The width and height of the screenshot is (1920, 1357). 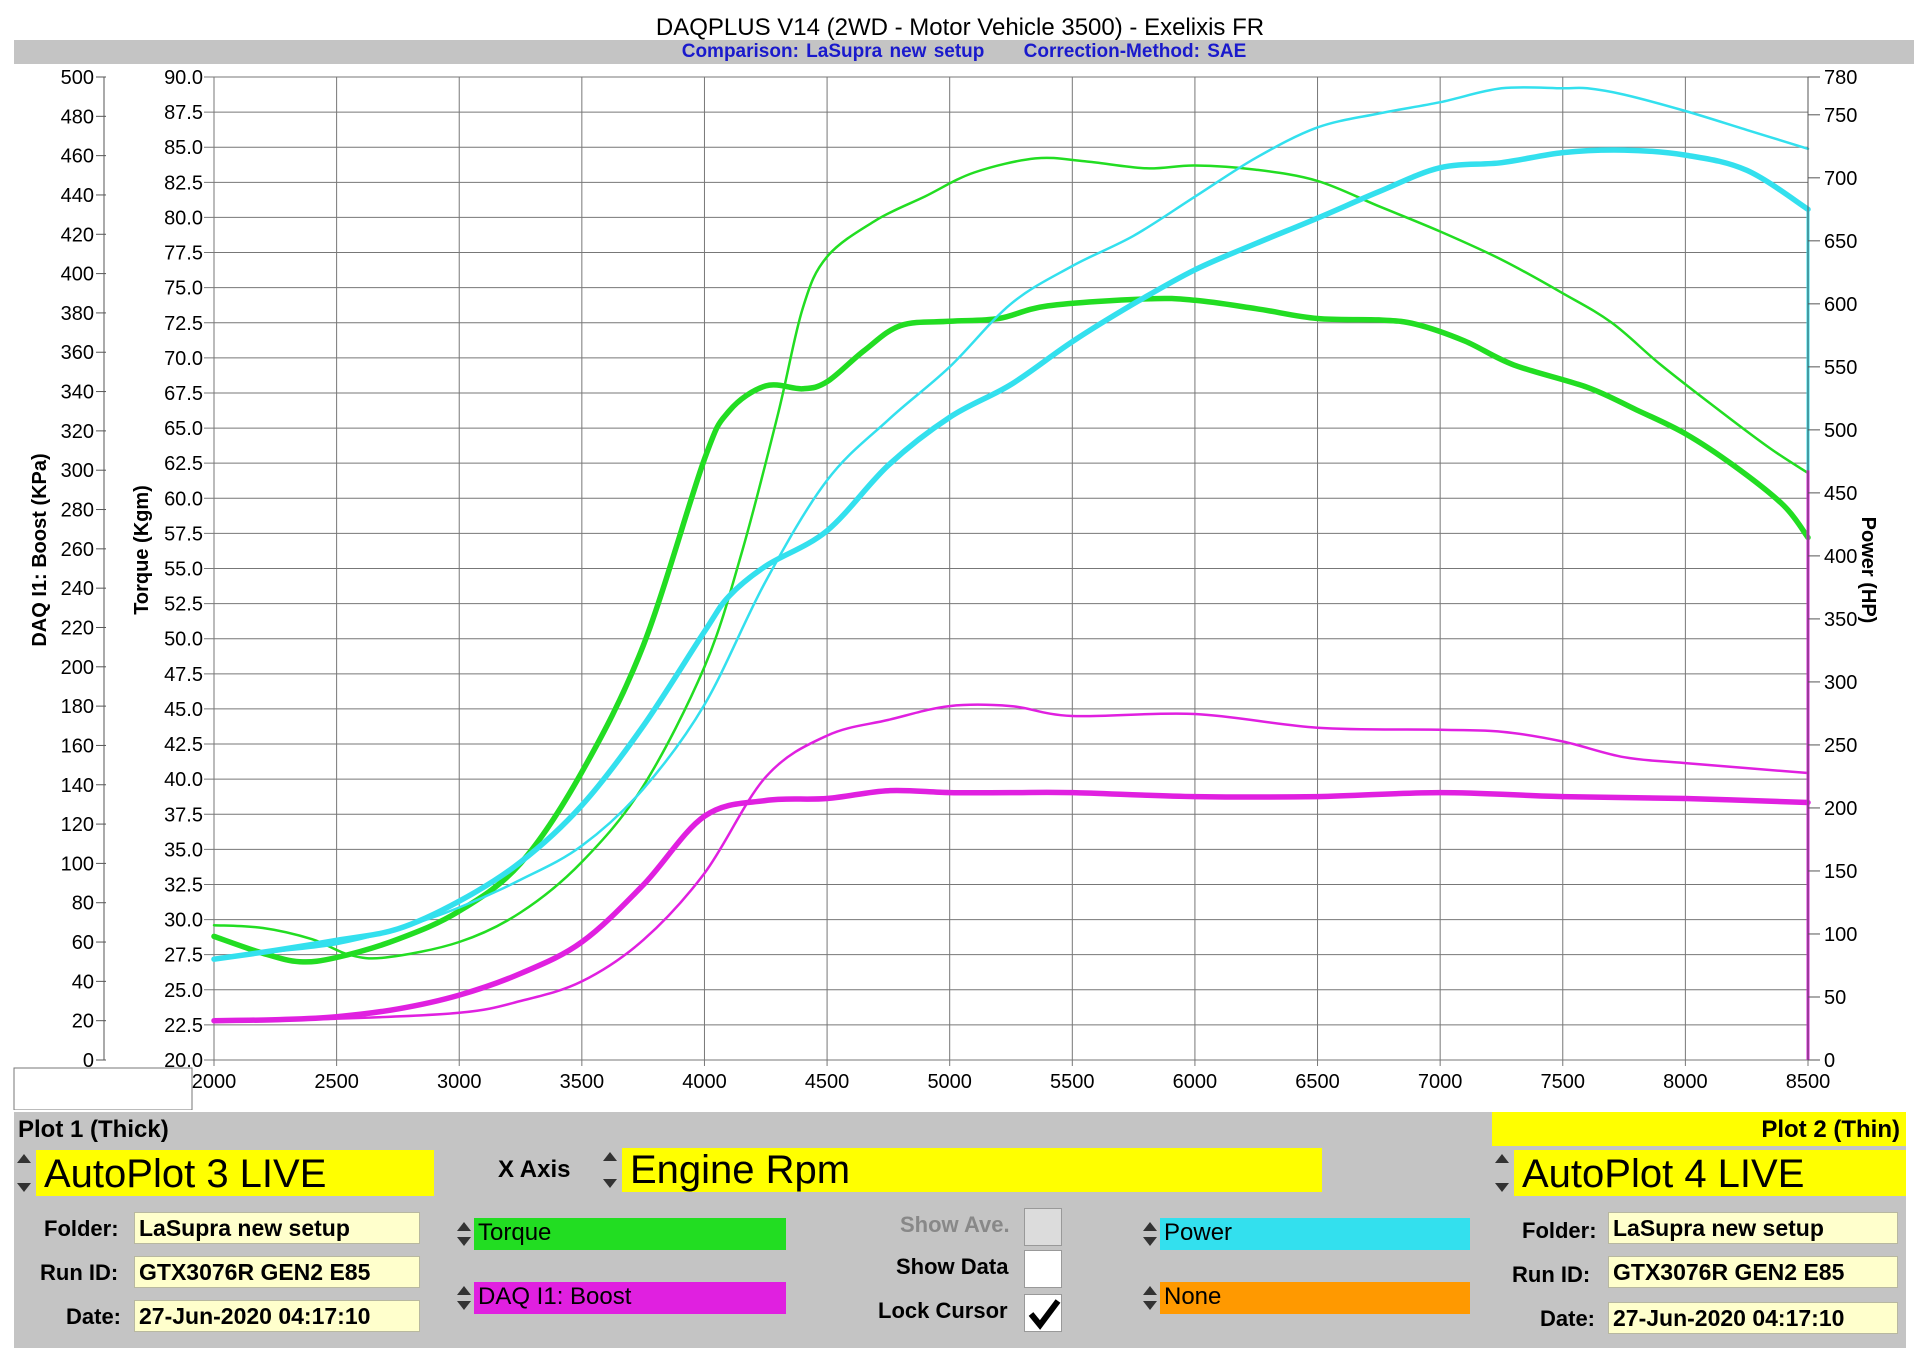 I want to click on xaxis-select: Engine Rpm, so click(x=972, y=1170).